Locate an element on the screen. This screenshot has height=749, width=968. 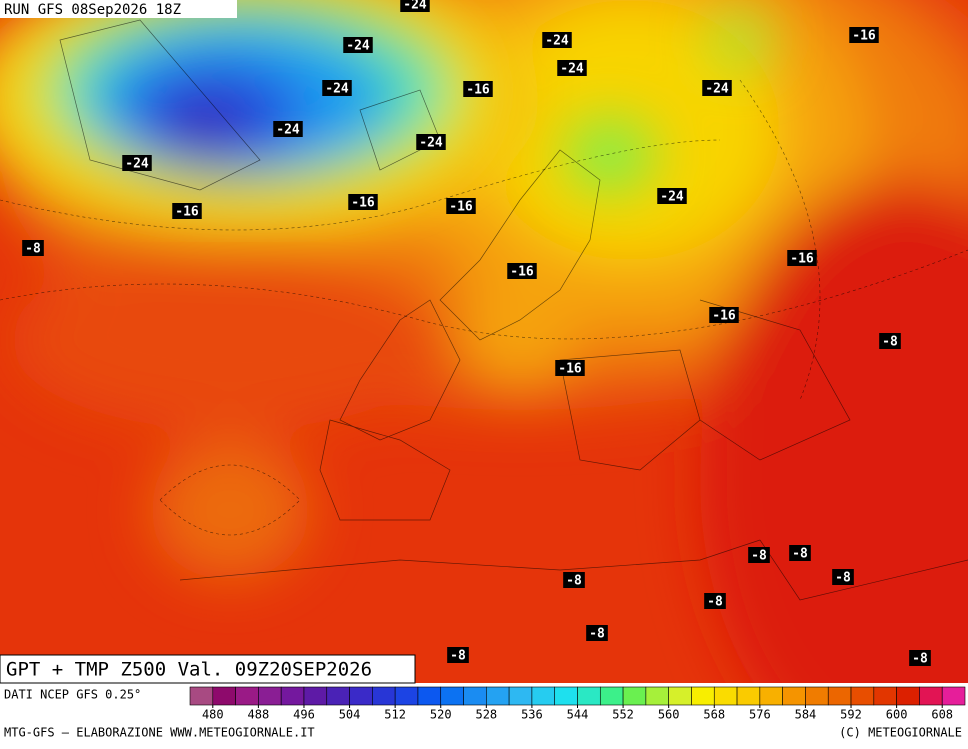
tick-label: 496 is located at coordinates (304, 715).